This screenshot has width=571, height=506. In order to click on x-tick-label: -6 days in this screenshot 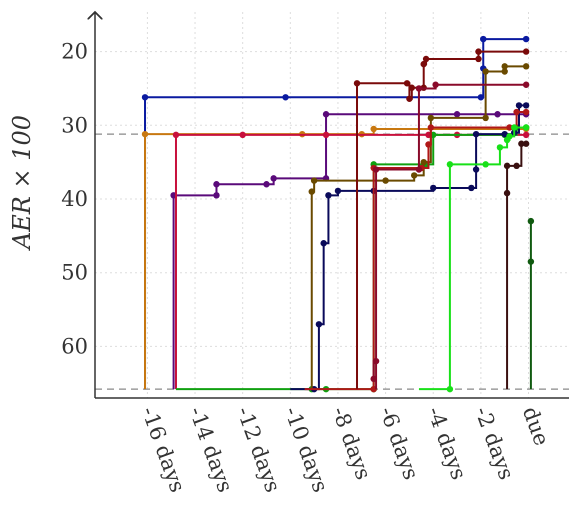, I will do `click(399, 443)`.